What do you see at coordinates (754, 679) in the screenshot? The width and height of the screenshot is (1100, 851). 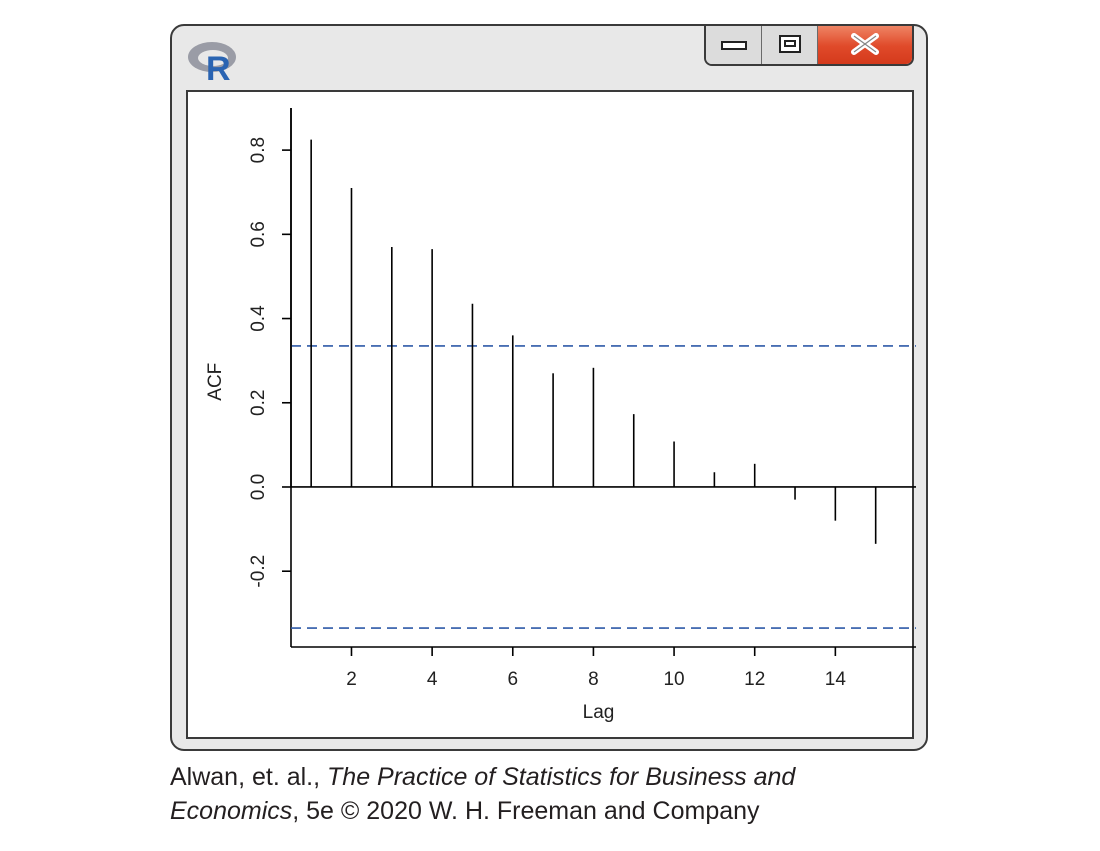 I see `x-tick-label: 12` at bounding box center [754, 679].